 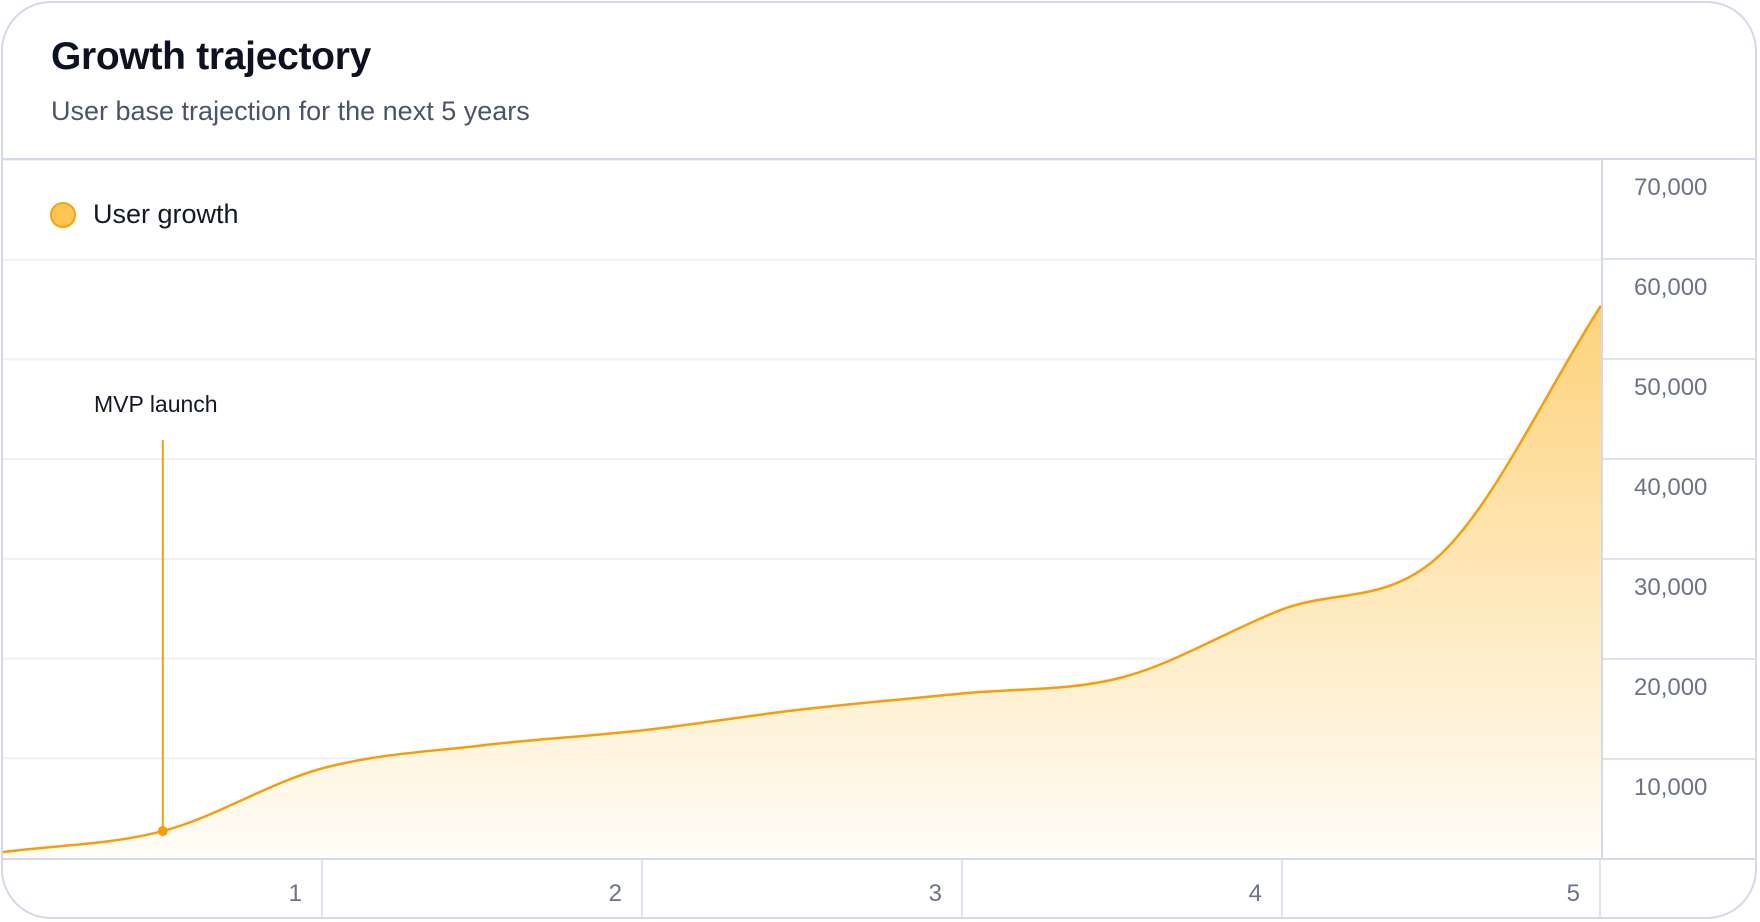 I want to click on legend-dot-icon, so click(x=63, y=214).